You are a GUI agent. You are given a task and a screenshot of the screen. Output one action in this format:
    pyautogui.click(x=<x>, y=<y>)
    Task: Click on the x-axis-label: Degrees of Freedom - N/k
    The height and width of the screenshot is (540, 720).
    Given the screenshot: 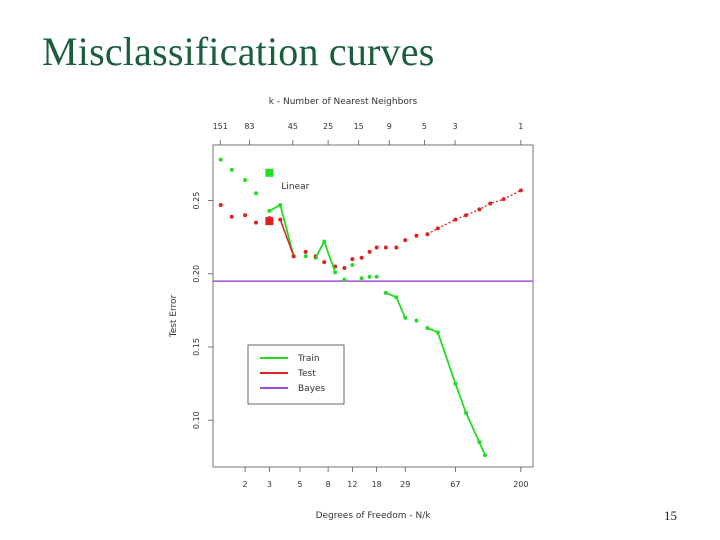 What is the action you would take?
    pyautogui.click(x=374, y=516)
    